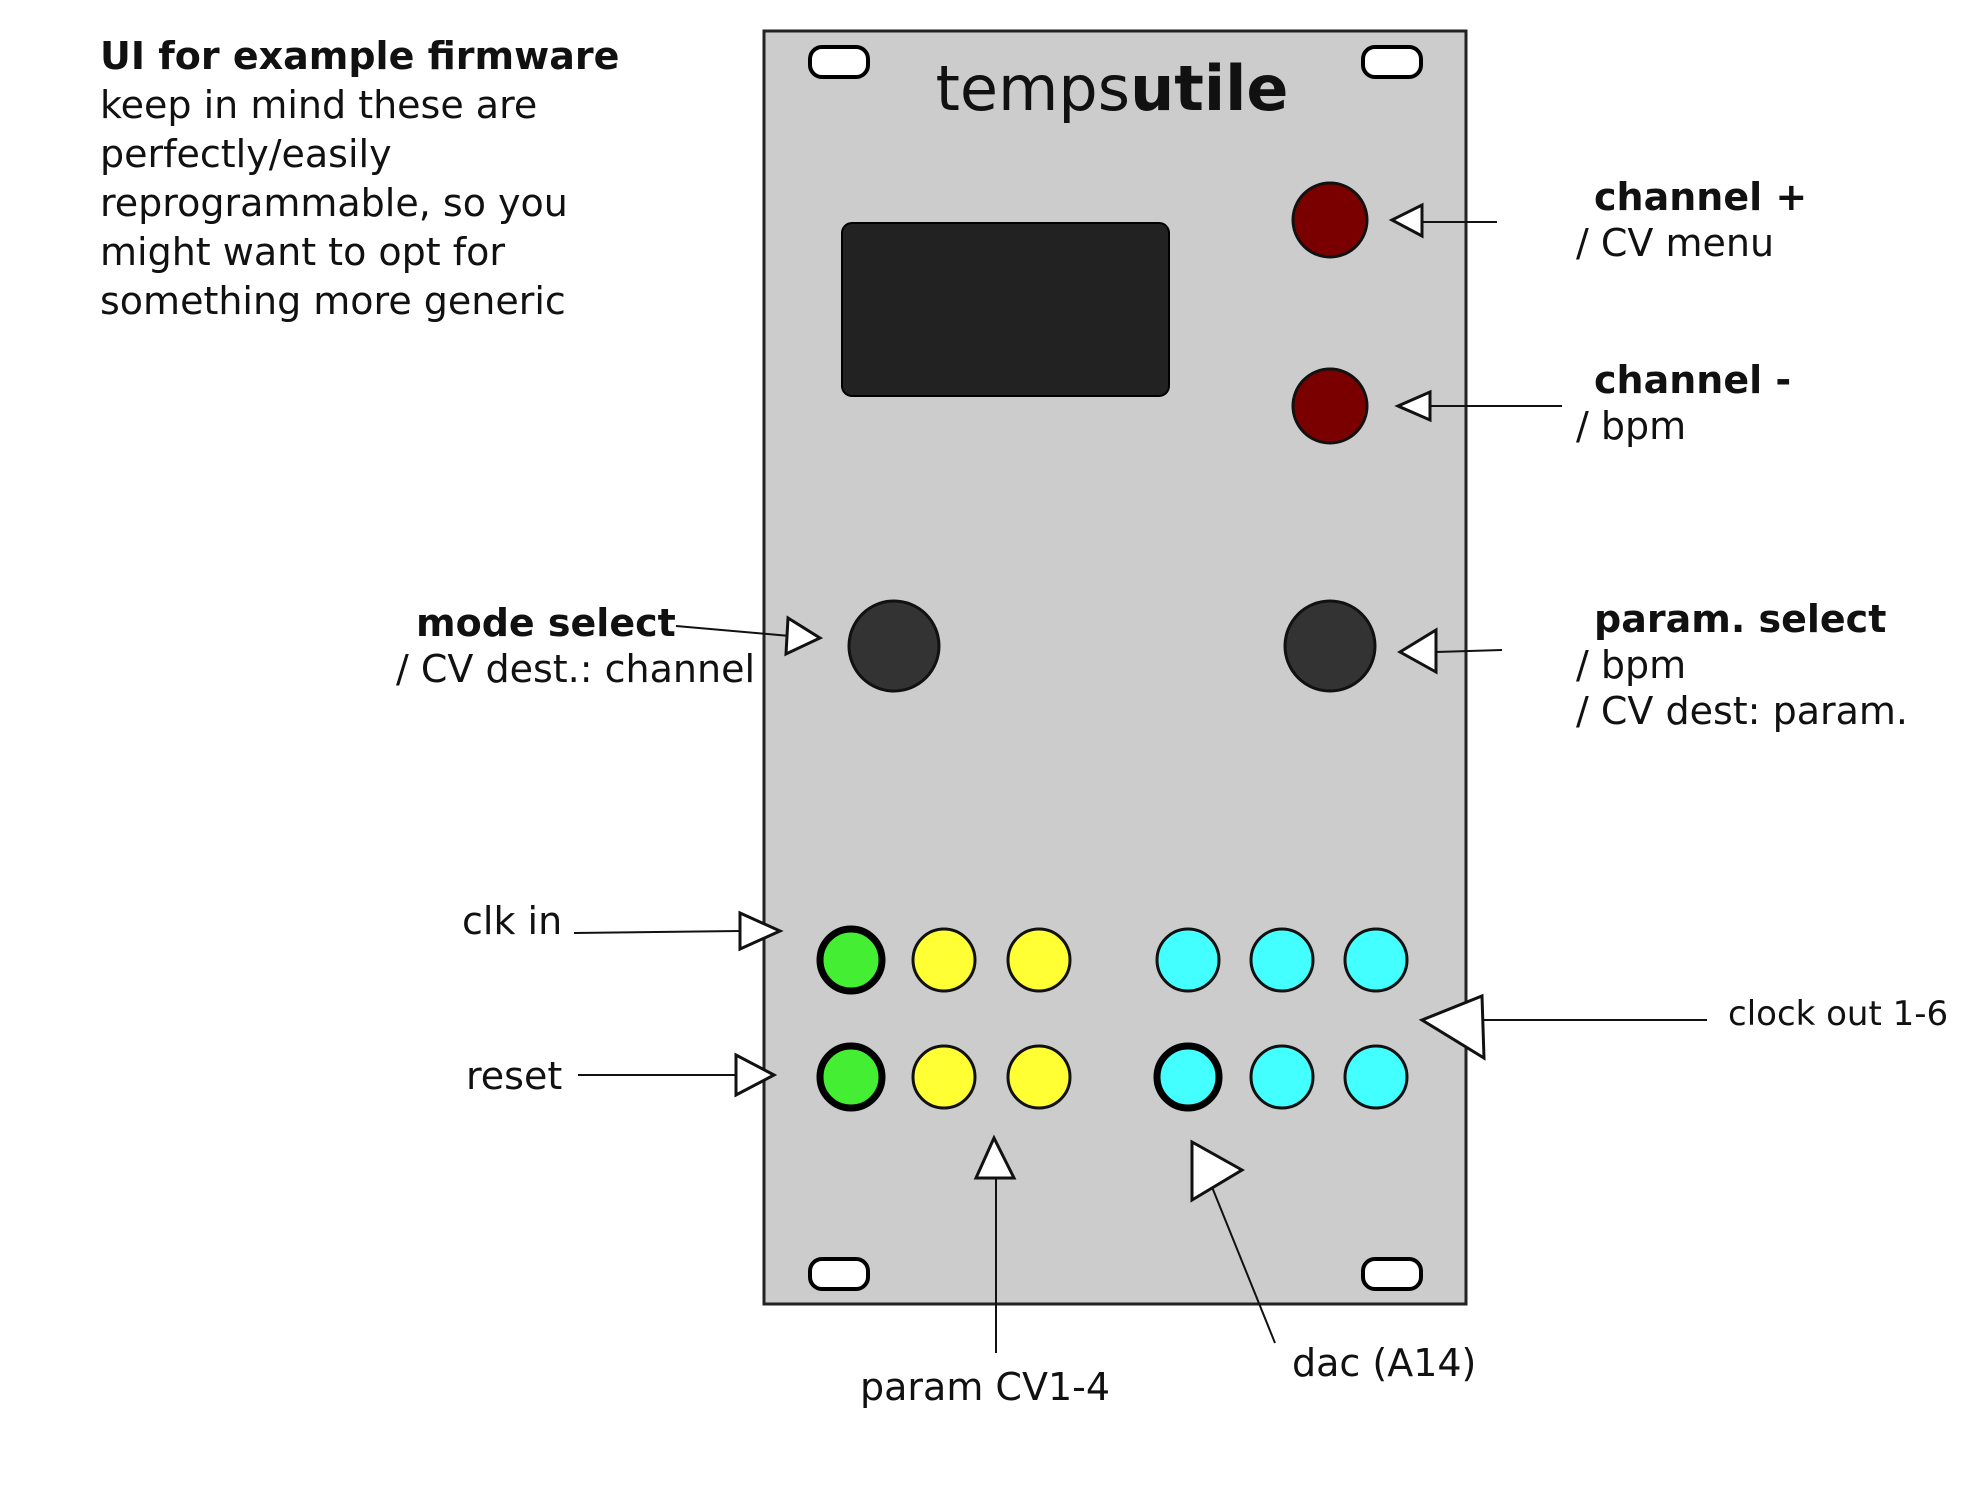 The width and height of the screenshot is (1962, 1486). I want to click on label-param-select-sub2: / CV dest: param., so click(1742, 711).